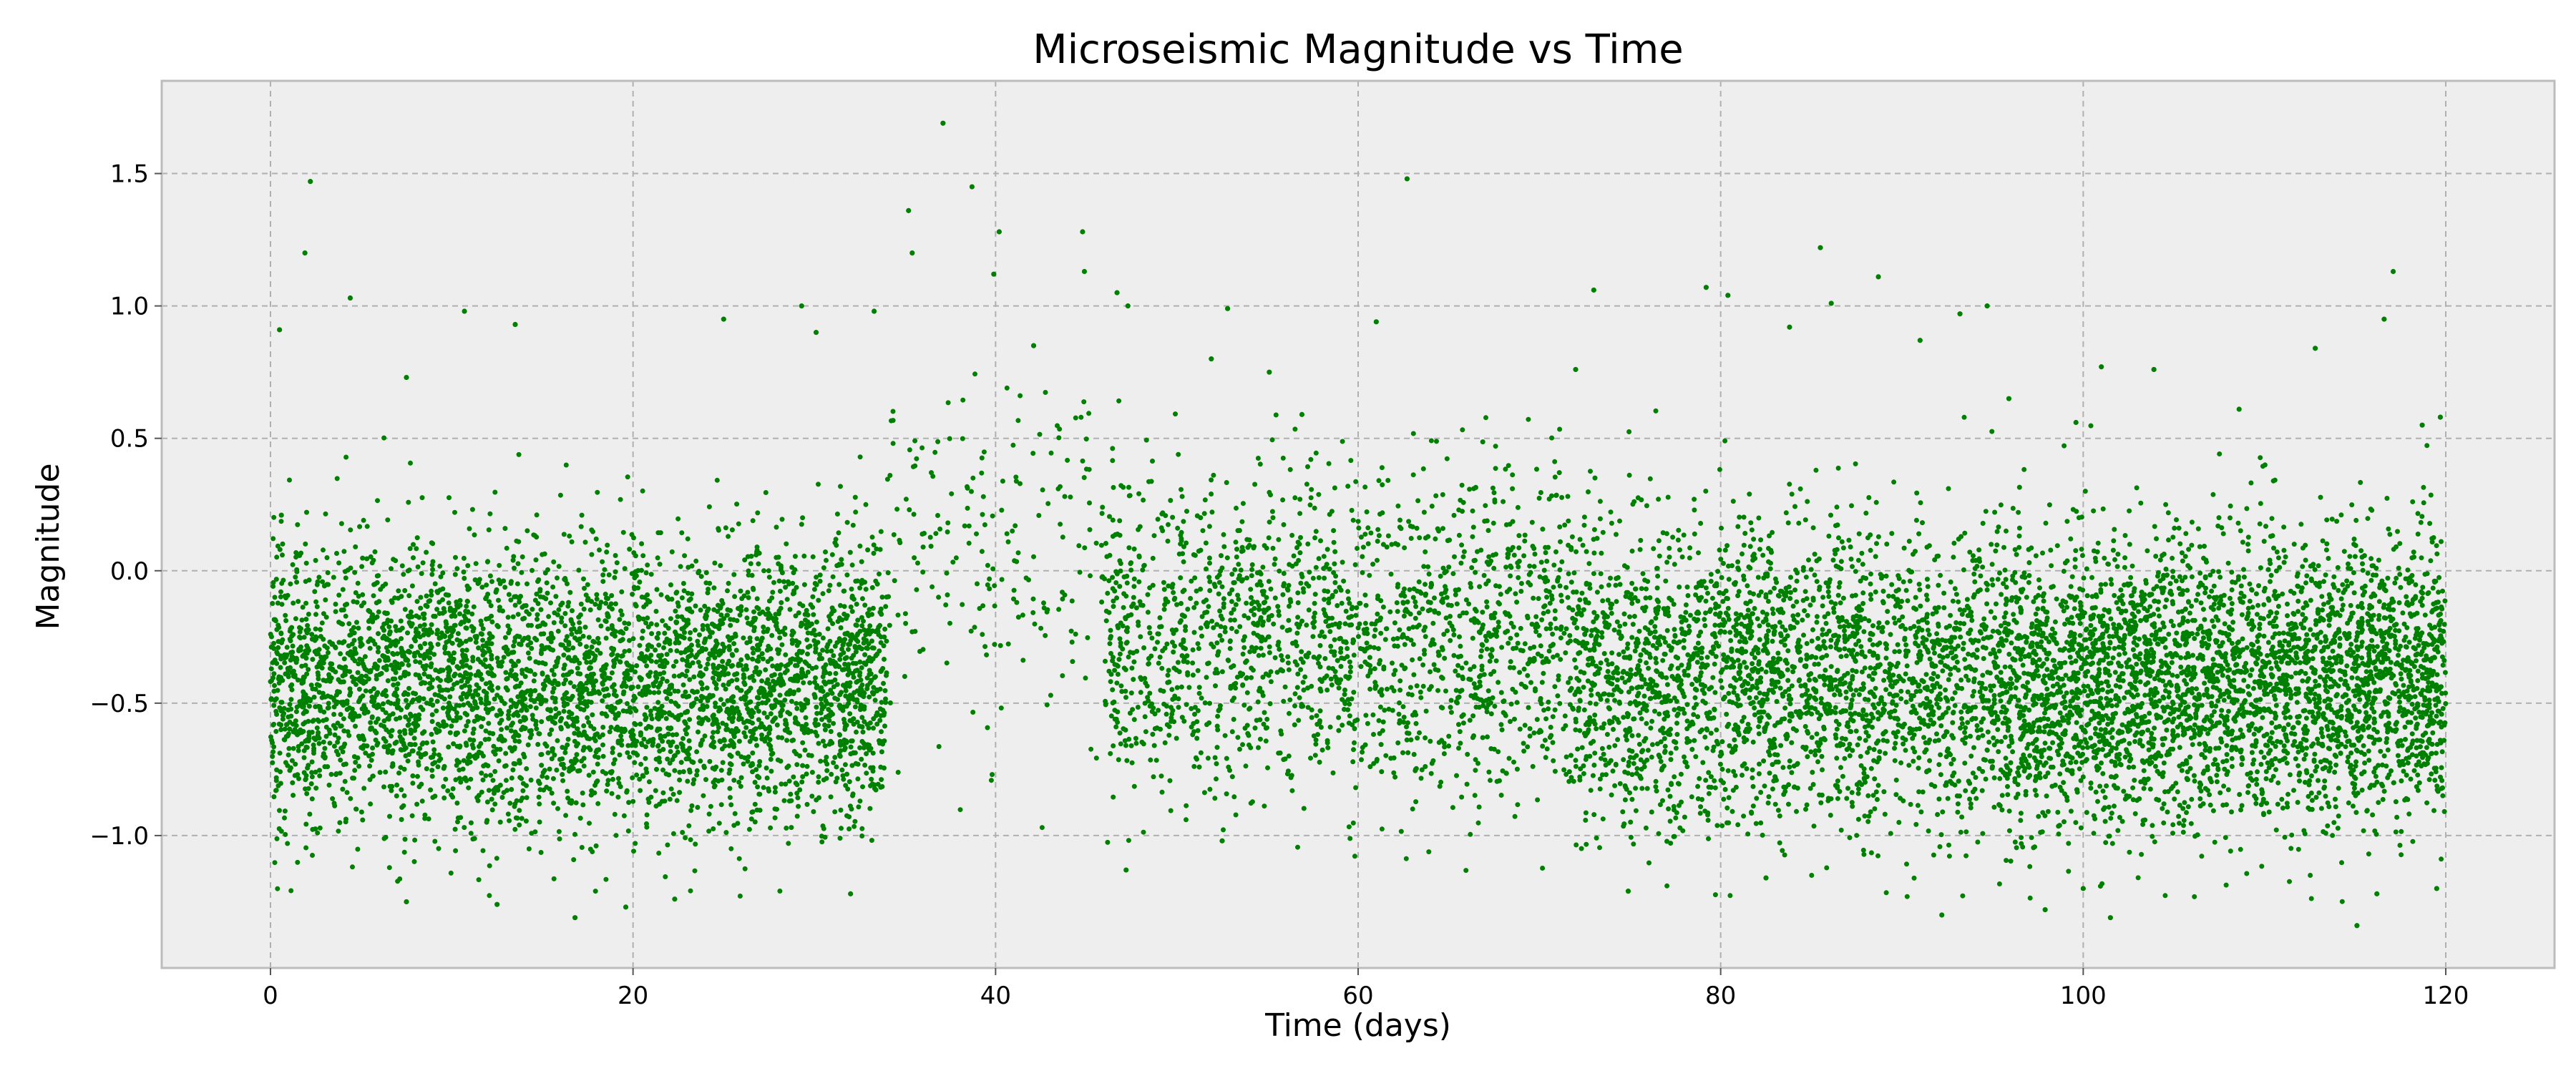 Image resolution: width=2576 pixels, height=1076 pixels. What do you see at coordinates (1357, 996) in the screenshot?
I see `x-tick-label: 60` at bounding box center [1357, 996].